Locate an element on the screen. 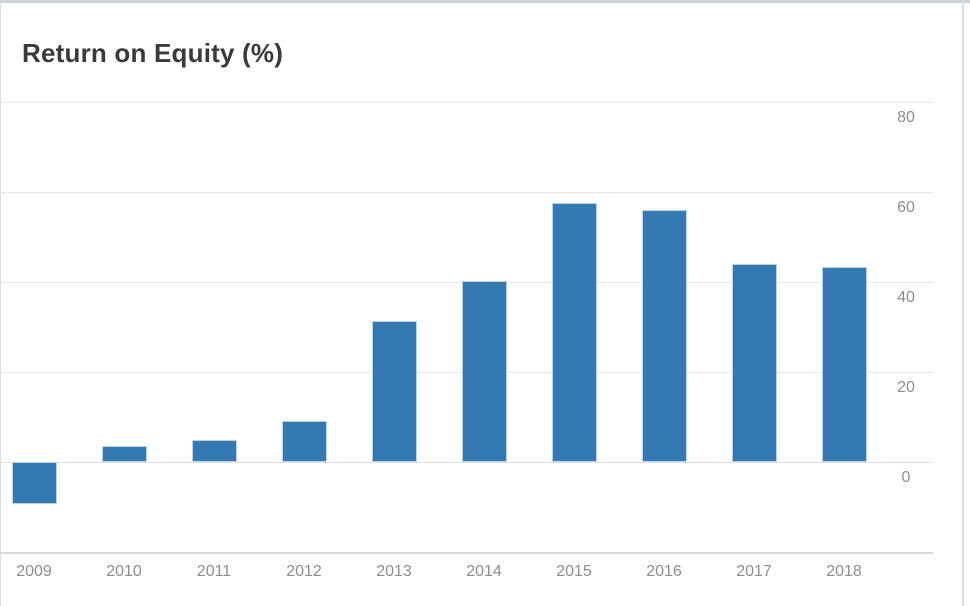 The height and width of the screenshot is (606, 970). bar-2011 is located at coordinates (214, 451).